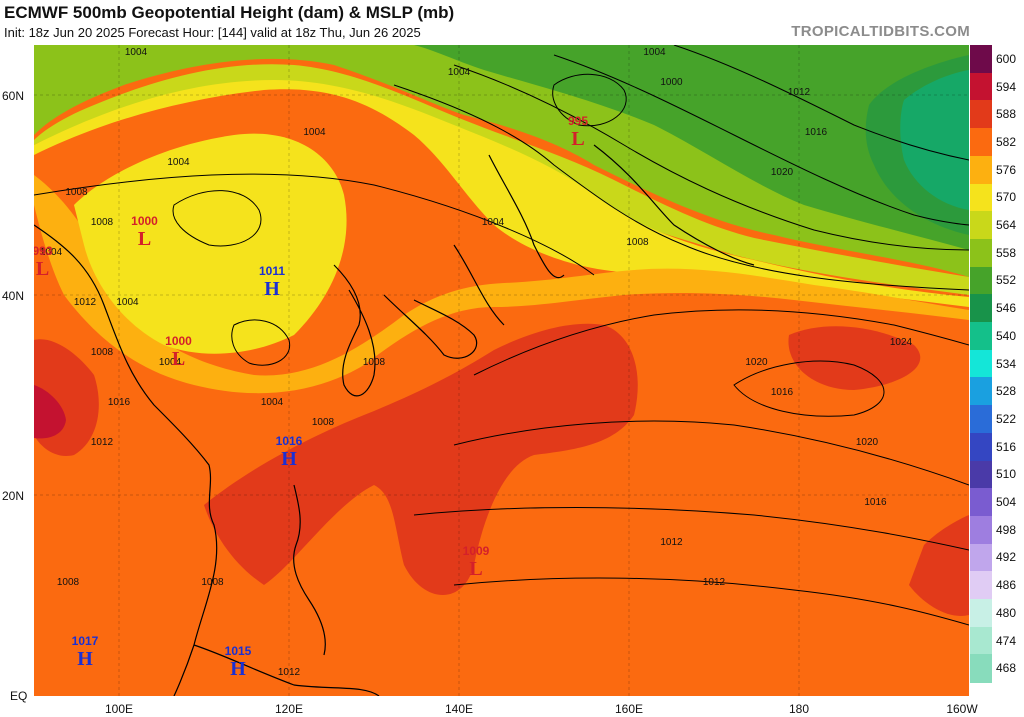  What do you see at coordinates (1006, 446) in the screenshot?
I see `colorbar-label: 516` at bounding box center [1006, 446].